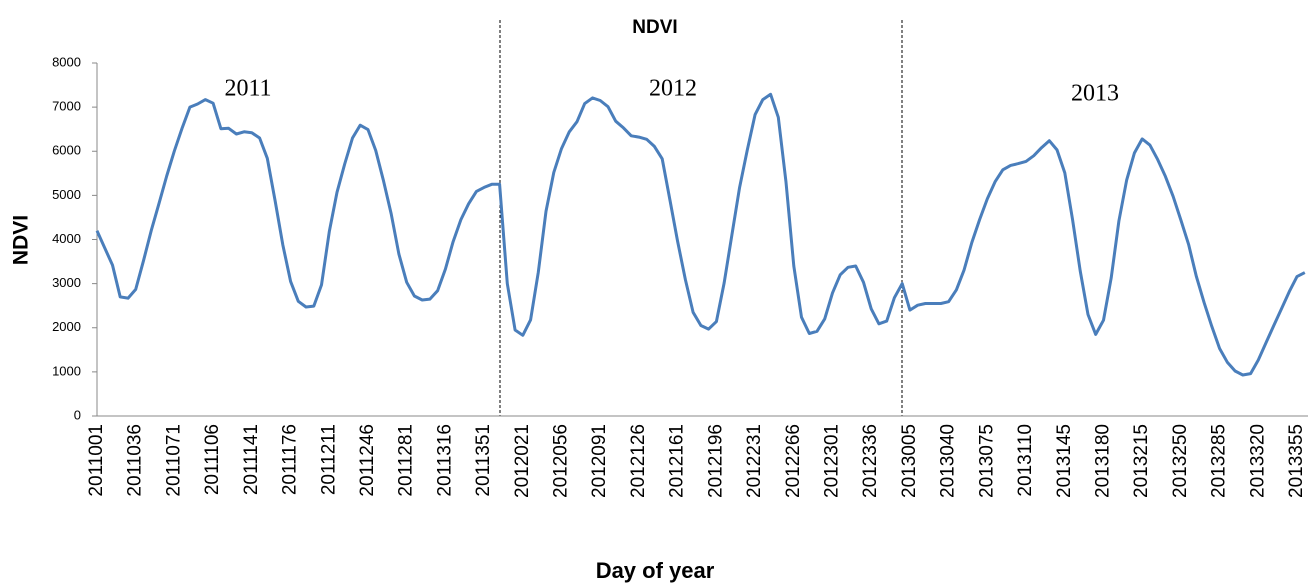  What do you see at coordinates (793, 461) in the screenshot?
I see `x-tick-label: 2012266` at bounding box center [793, 461].